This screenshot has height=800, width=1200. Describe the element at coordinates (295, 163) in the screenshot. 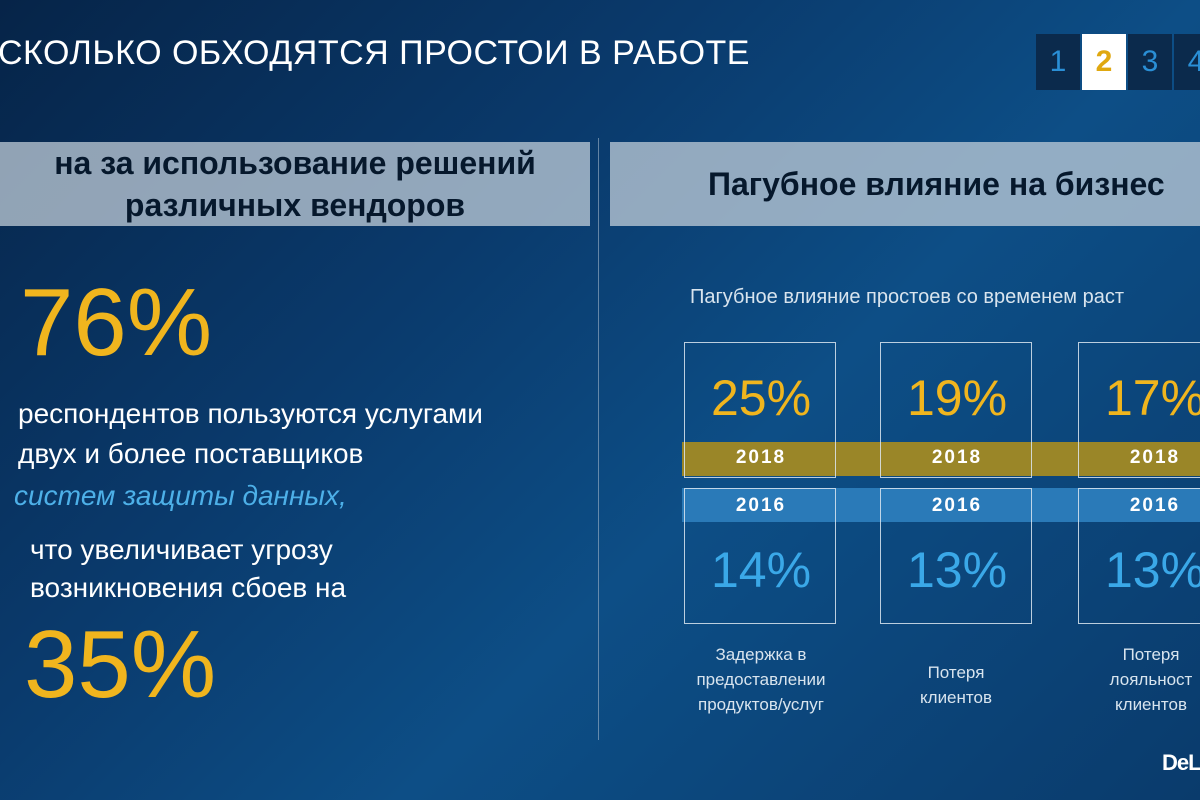

I see `left-header-line-1: на за использование решений` at that location.